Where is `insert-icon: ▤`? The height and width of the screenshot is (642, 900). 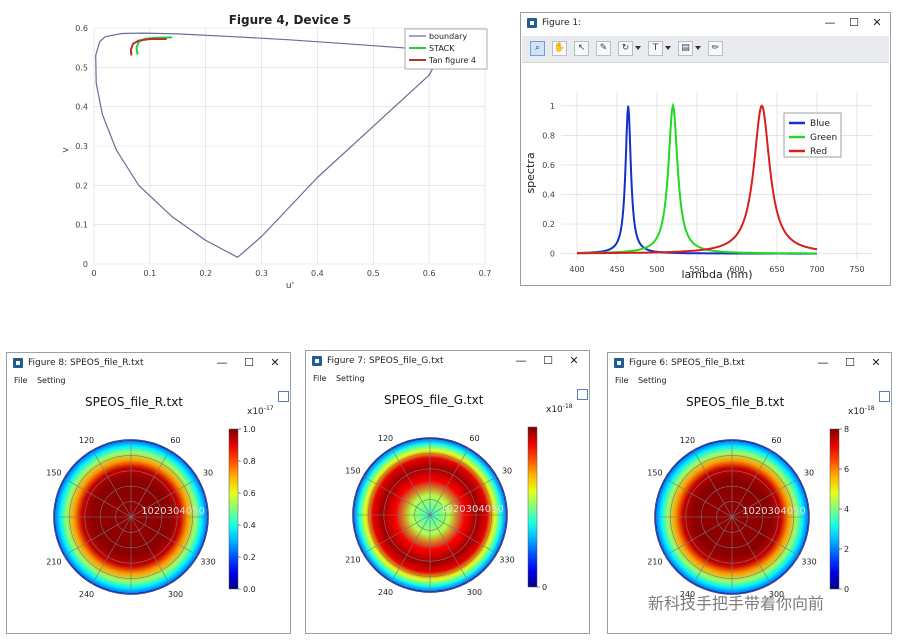 insert-icon: ▤ is located at coordinates (685, 48).